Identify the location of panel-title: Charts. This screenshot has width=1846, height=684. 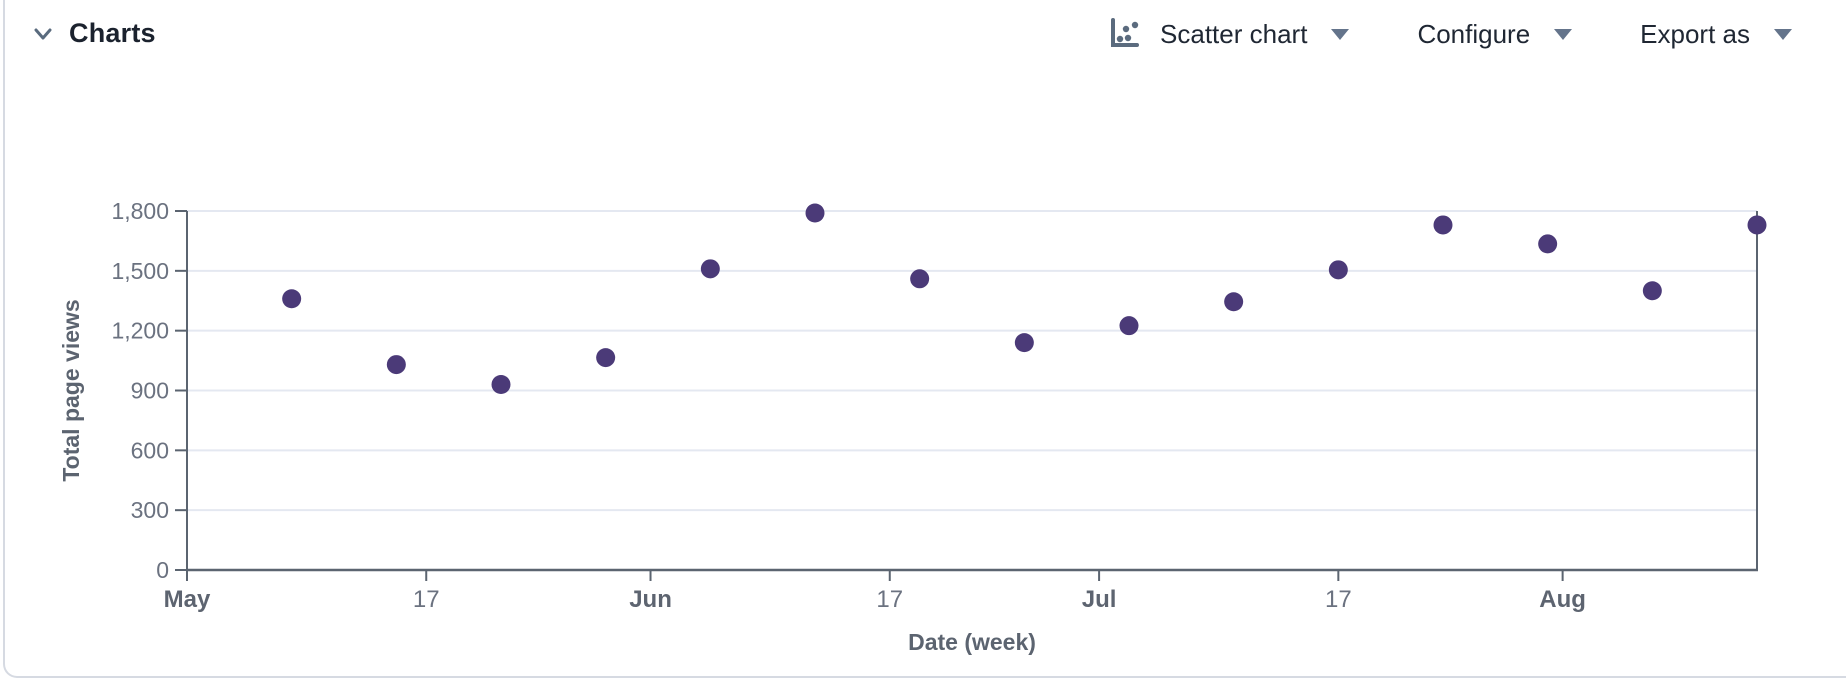
(112, 33).